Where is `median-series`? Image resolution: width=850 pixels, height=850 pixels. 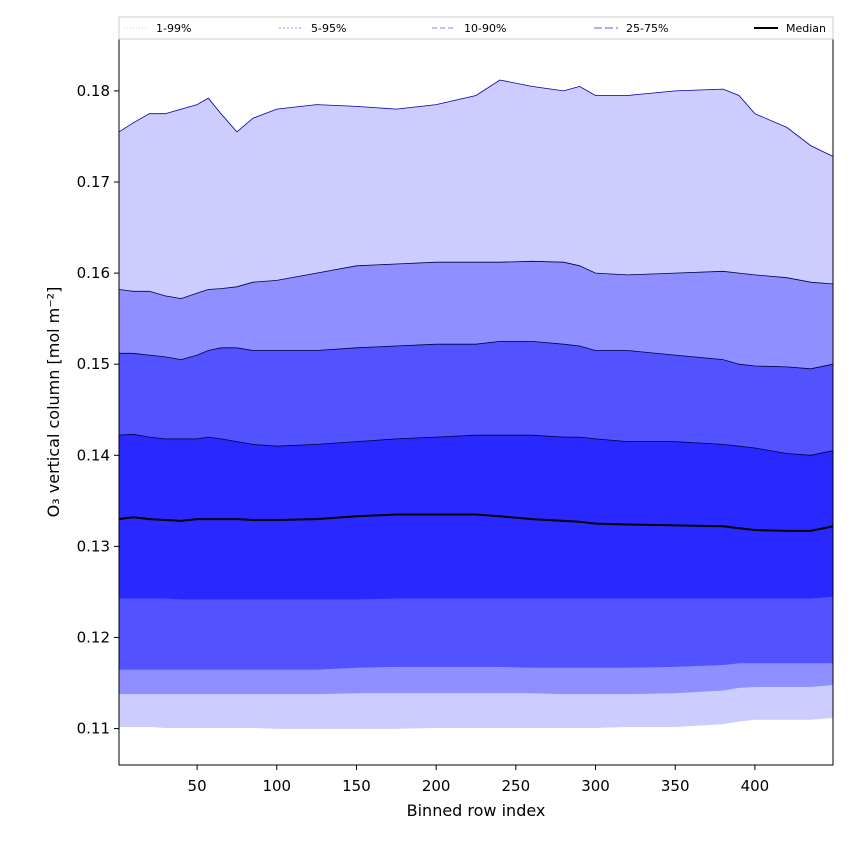 median-series is located at coordinates (476, 522).